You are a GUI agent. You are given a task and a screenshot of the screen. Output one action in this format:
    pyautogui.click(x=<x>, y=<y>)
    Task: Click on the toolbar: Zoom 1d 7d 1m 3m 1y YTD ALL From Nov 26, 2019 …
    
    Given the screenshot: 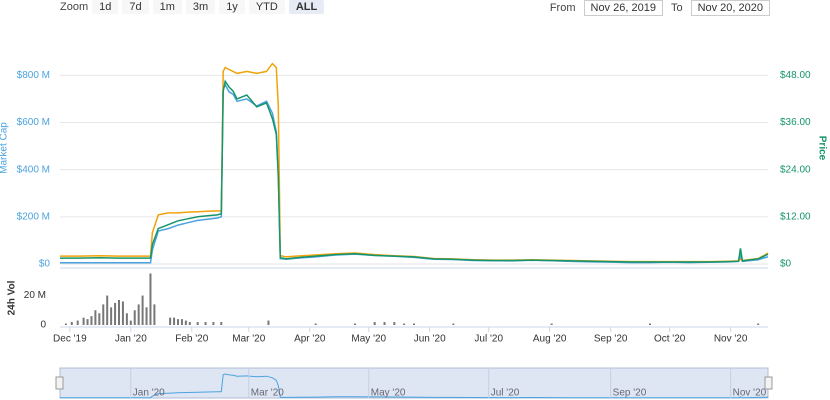 What is the action you would take?
    pyautogui.click(x=415, y=9)
    